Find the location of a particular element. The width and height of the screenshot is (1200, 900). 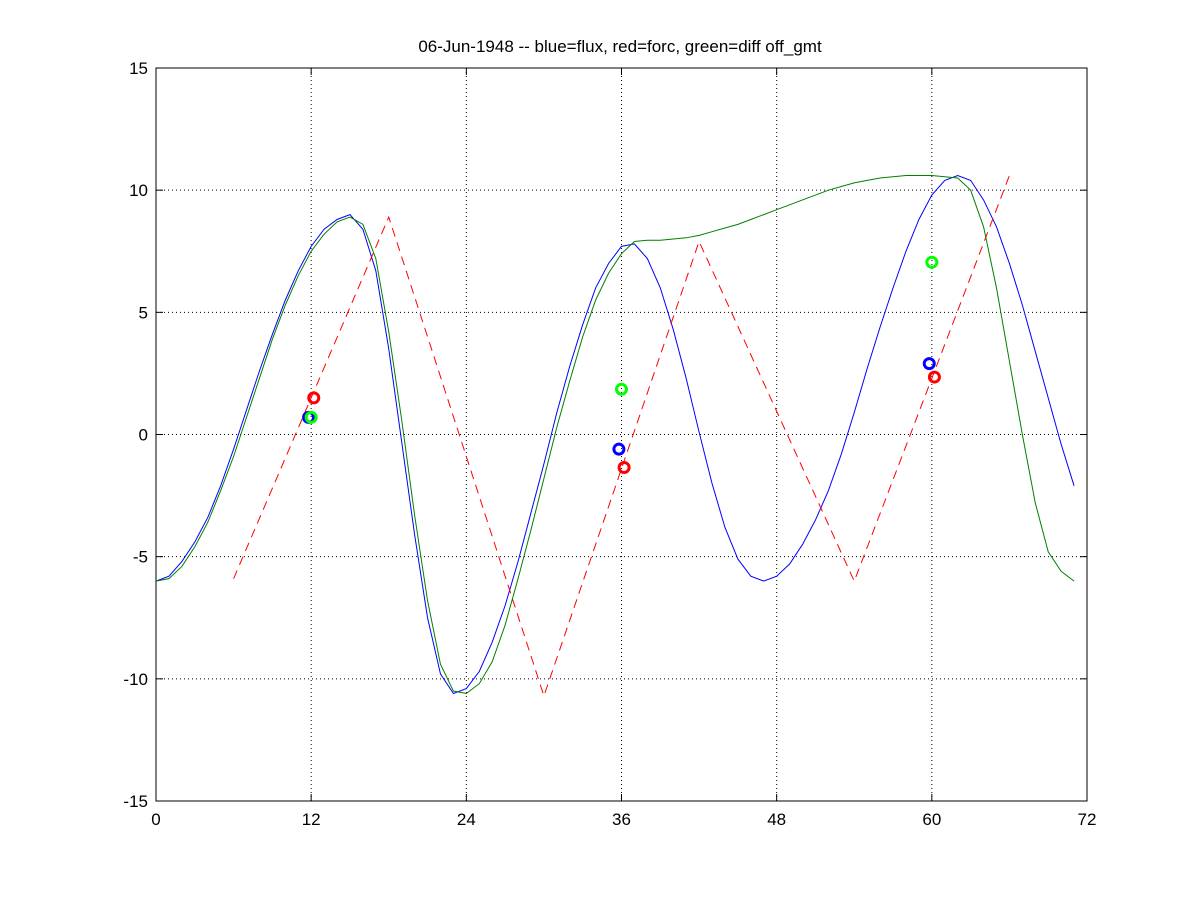

x-tick-label: 36 is located at coordinates (621, 819).